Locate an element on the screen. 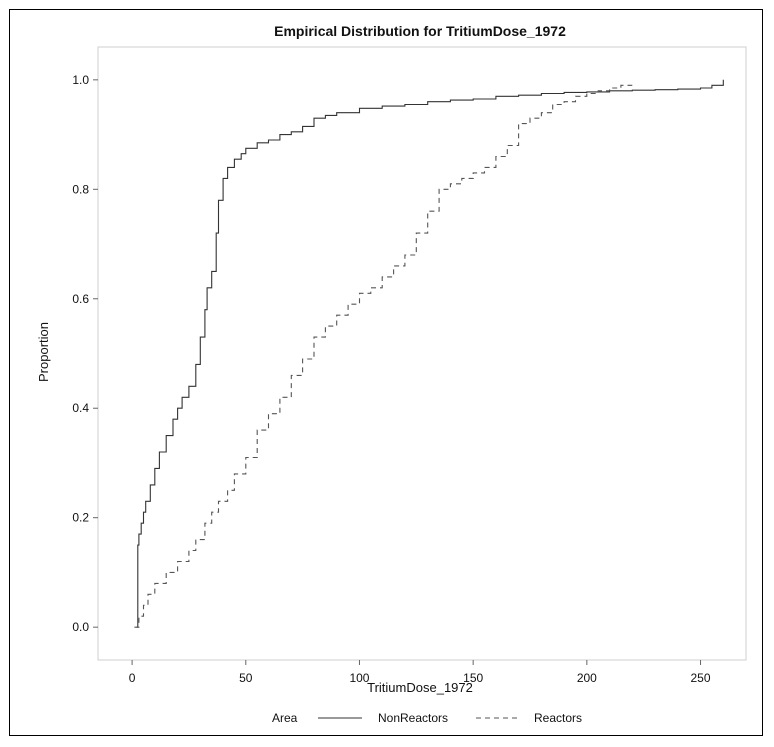 This screenshot has width=774, height=747. x-tick-label: 150 is located at coordinates (473, 678).